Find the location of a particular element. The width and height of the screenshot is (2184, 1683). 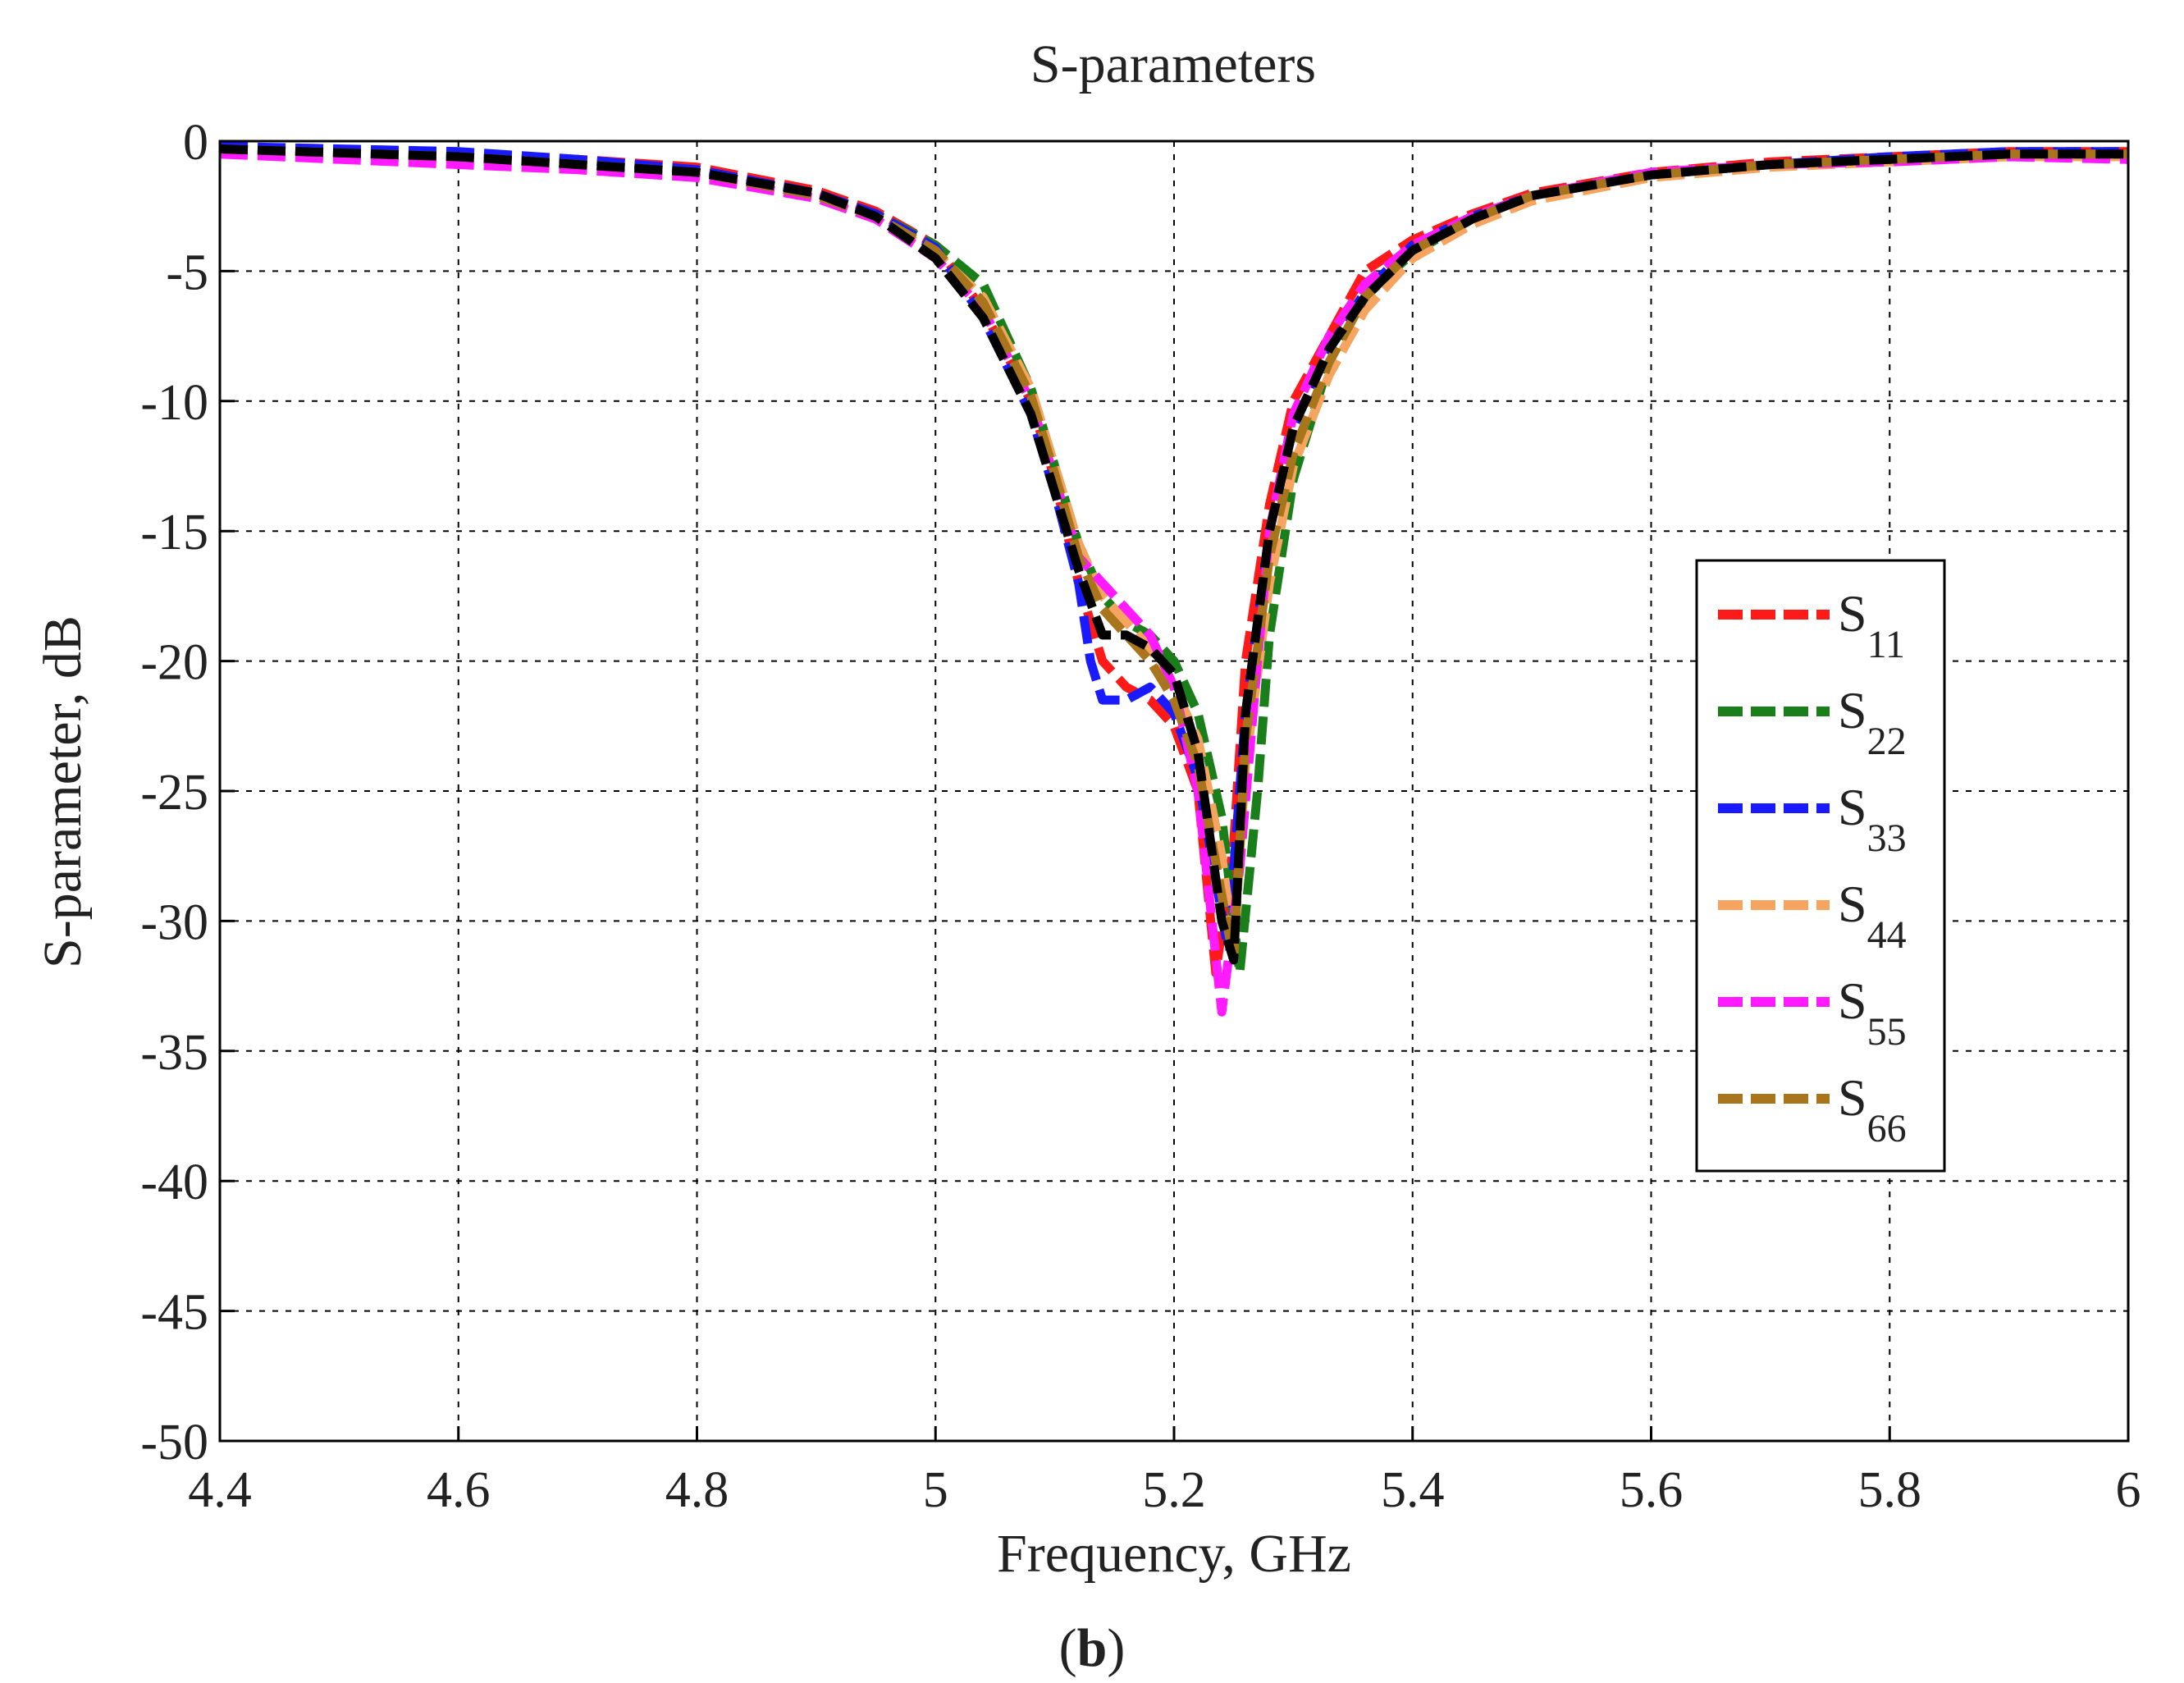

figure-caption: (b) is located at coordinates (1093, 1648).